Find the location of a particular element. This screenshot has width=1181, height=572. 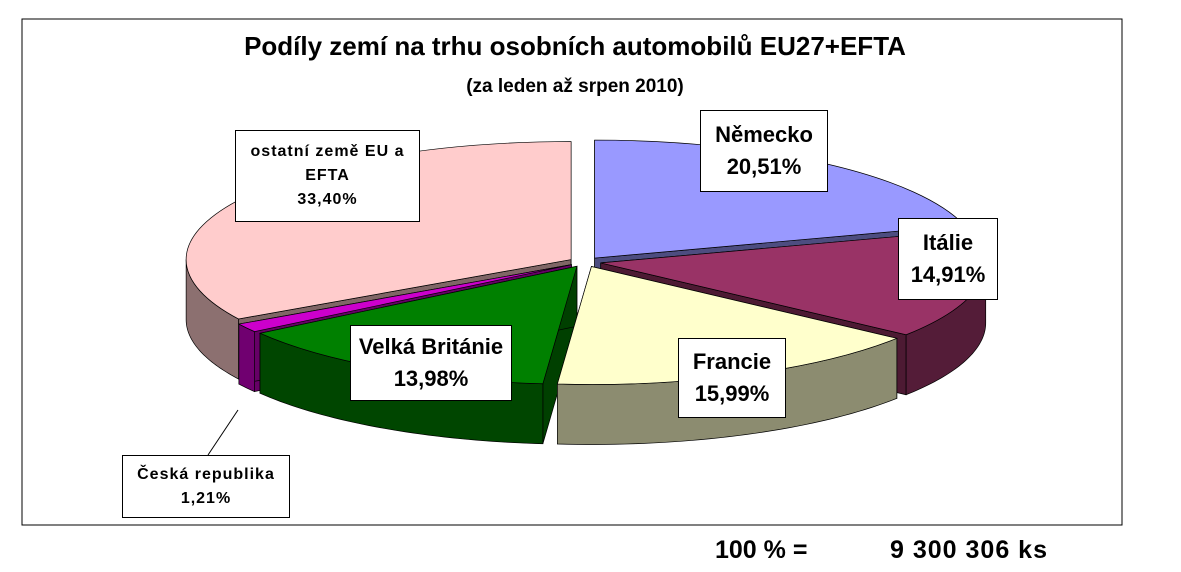

slice-side is located at coordinates (246, 358).